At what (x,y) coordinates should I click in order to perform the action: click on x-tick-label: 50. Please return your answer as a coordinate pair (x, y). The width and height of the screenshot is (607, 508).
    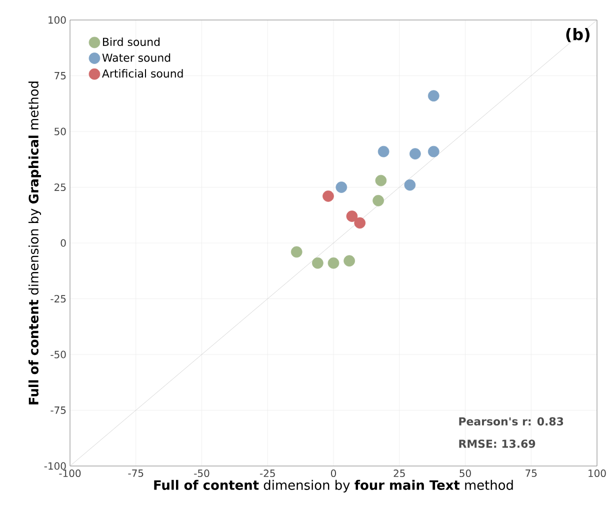
    Looking at the image, I should click on (465, 474).